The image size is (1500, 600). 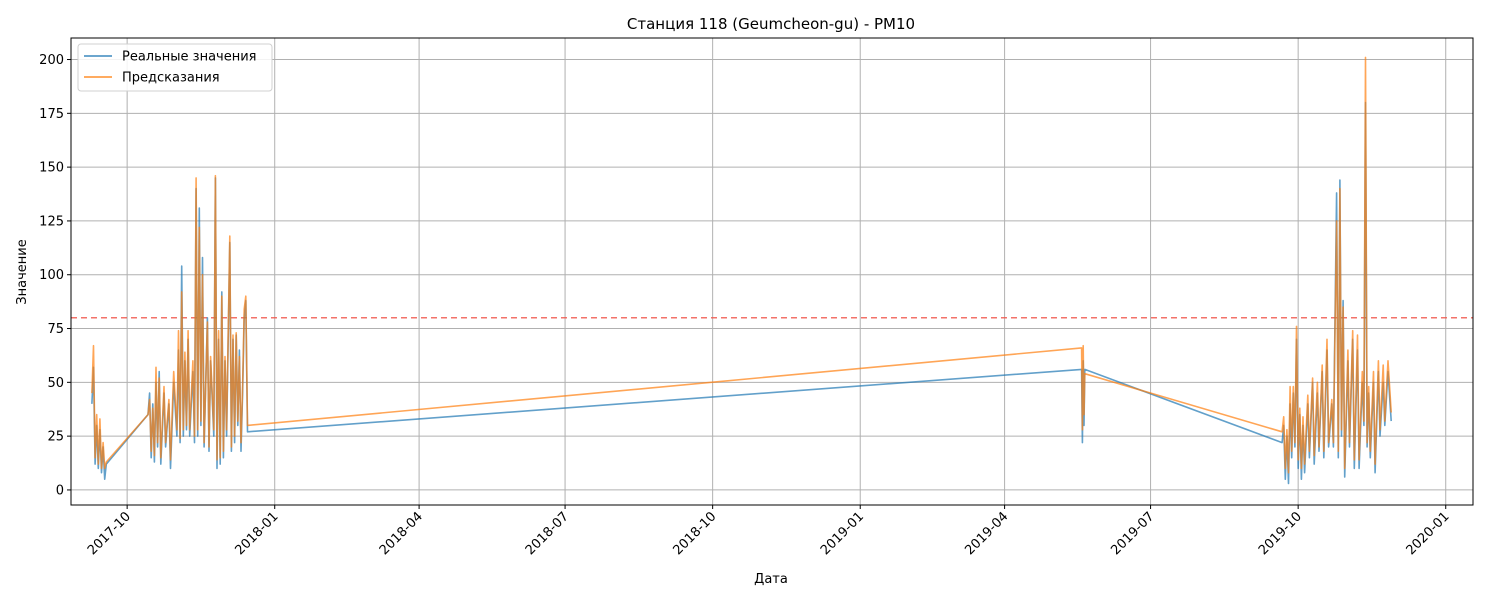 What do you see at coordinates (51, 275) in the screenshot?
I see `y-tick-label: 100` at bounding box center [51, 275].